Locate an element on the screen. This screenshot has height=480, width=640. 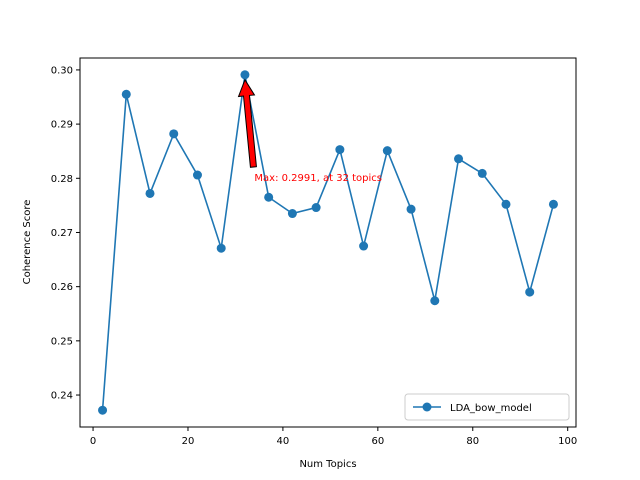
y-tick-label: 0.26 is located at coordinates (62, 287).